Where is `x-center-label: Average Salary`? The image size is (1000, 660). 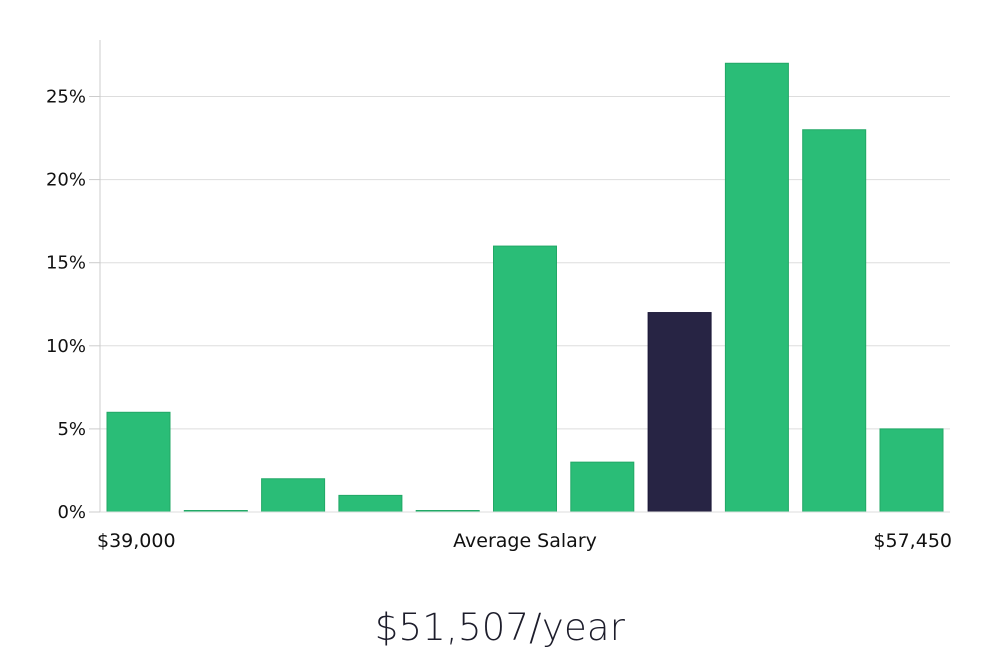
x-center-label: Average Salary is located at coordinates (525, 541).